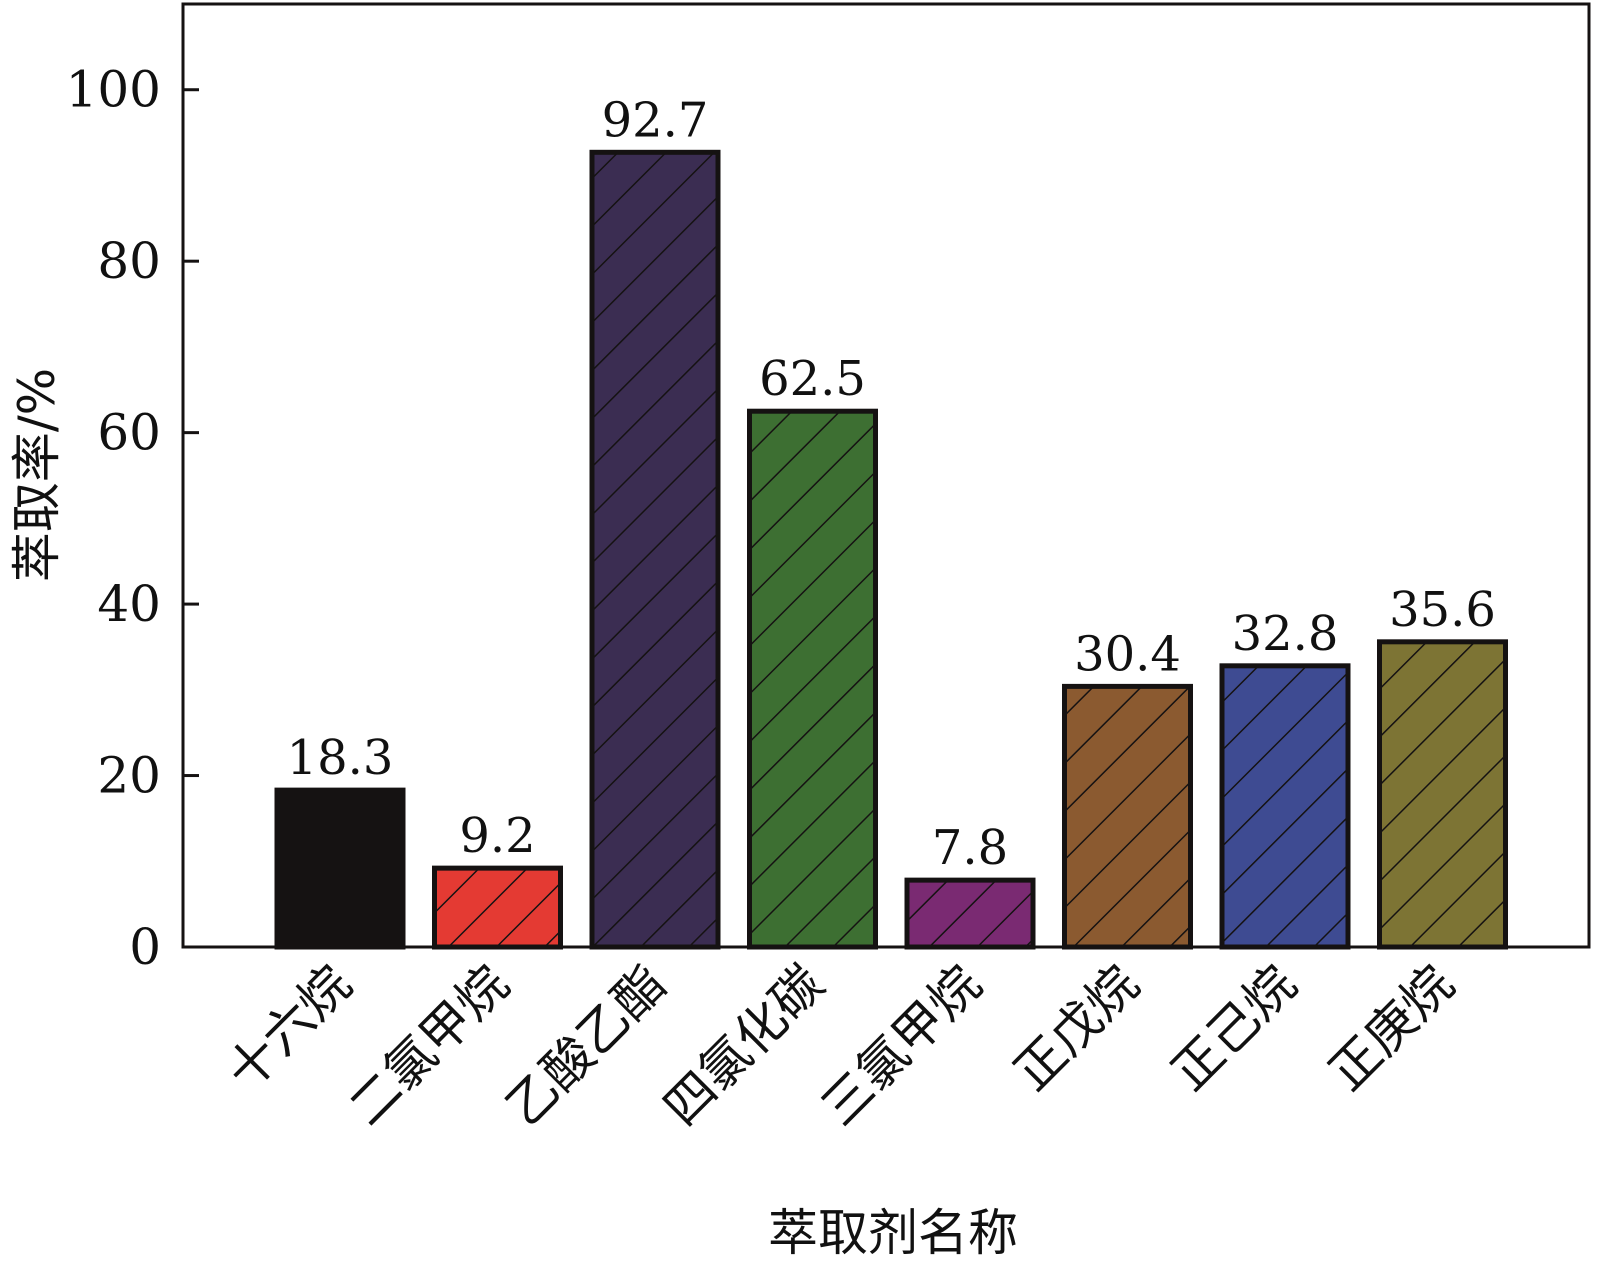 Image resolution: width=1603 pixels, height=1267 pixels. Describe the element at coordinates (340, 758) in the screenshot. I see `data-label-1: 18.3` at that location.